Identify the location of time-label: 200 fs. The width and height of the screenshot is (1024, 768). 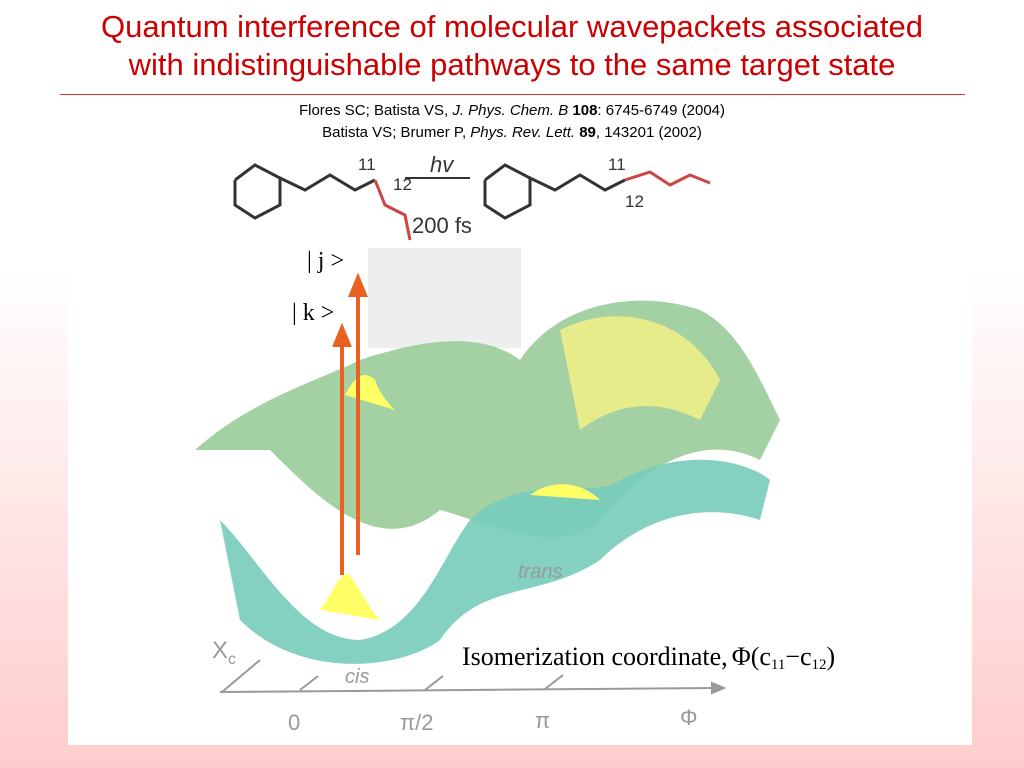
(442, 225).